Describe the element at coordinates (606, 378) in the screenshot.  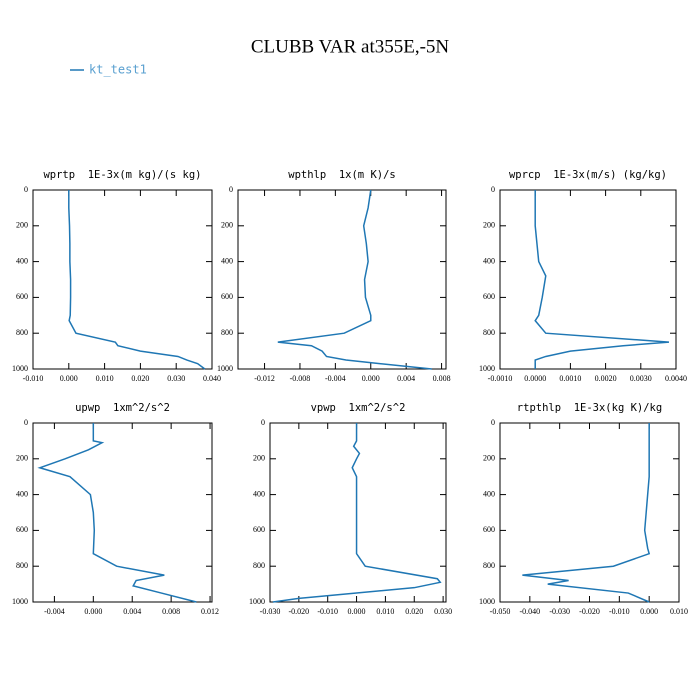
I see `x-tick-label: 0.0020` at that location.